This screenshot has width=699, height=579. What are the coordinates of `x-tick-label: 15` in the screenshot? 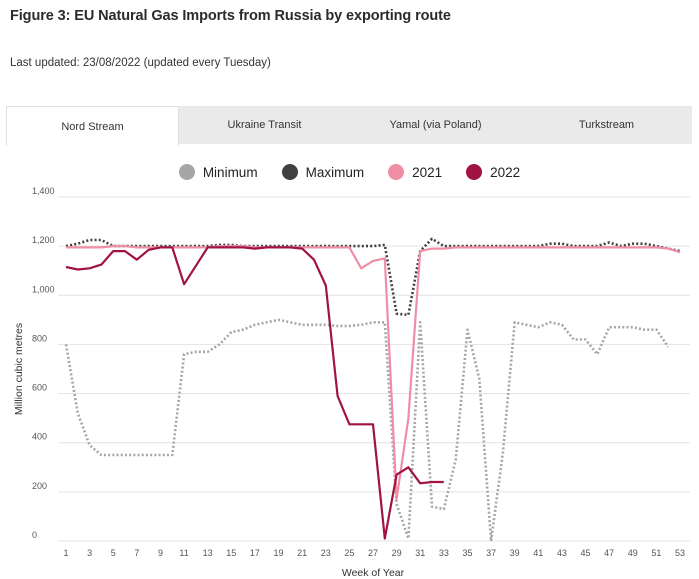 It's located at (231, 553).